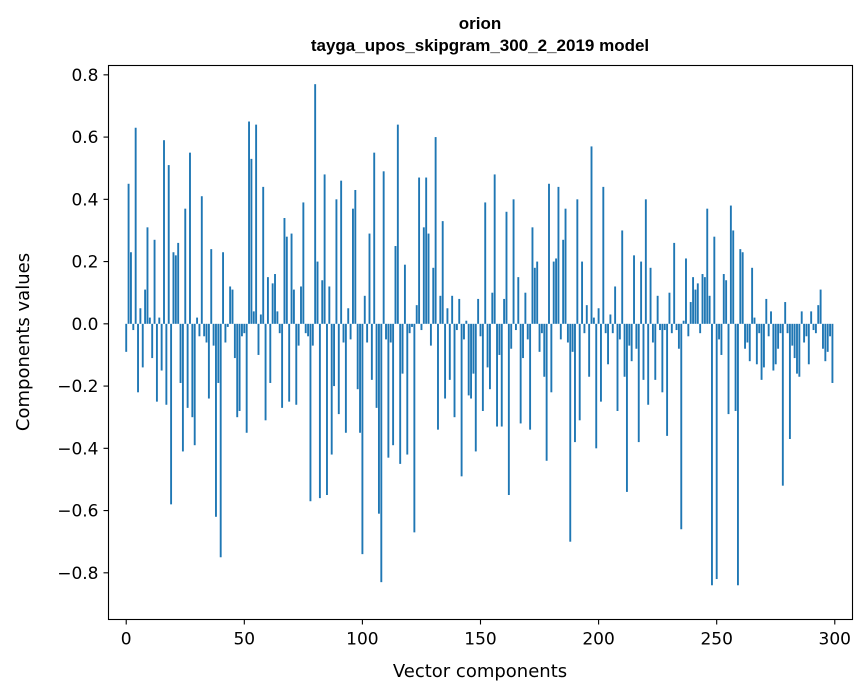  I want to click on y-tick-label: −0.6, so click(77, 512).